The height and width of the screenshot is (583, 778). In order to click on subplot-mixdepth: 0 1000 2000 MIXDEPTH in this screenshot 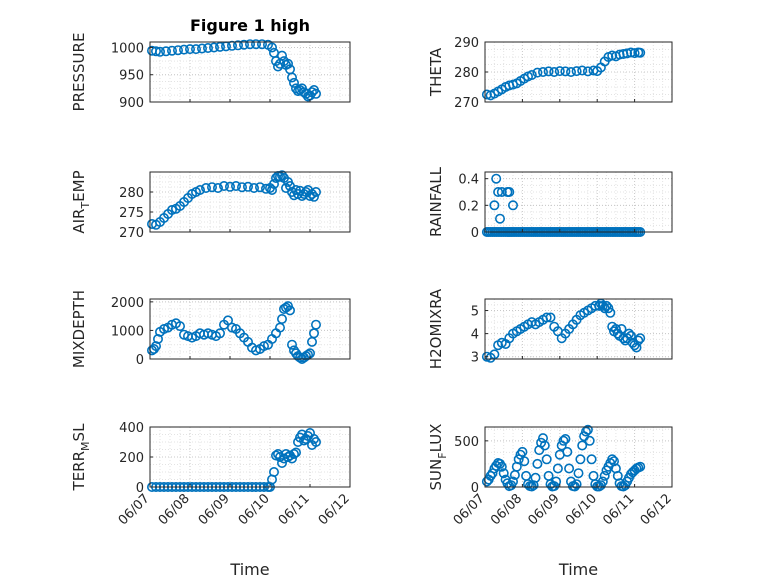, I will do `click(210, 329)`.